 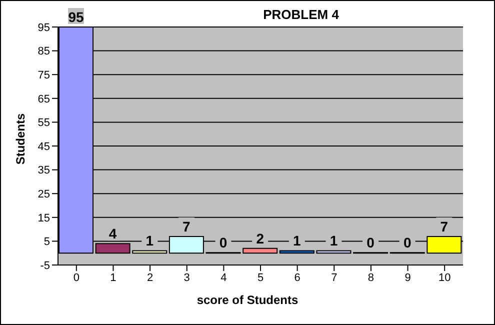 I want to click on y-tick-label: 85, so click(x=44, y=52).